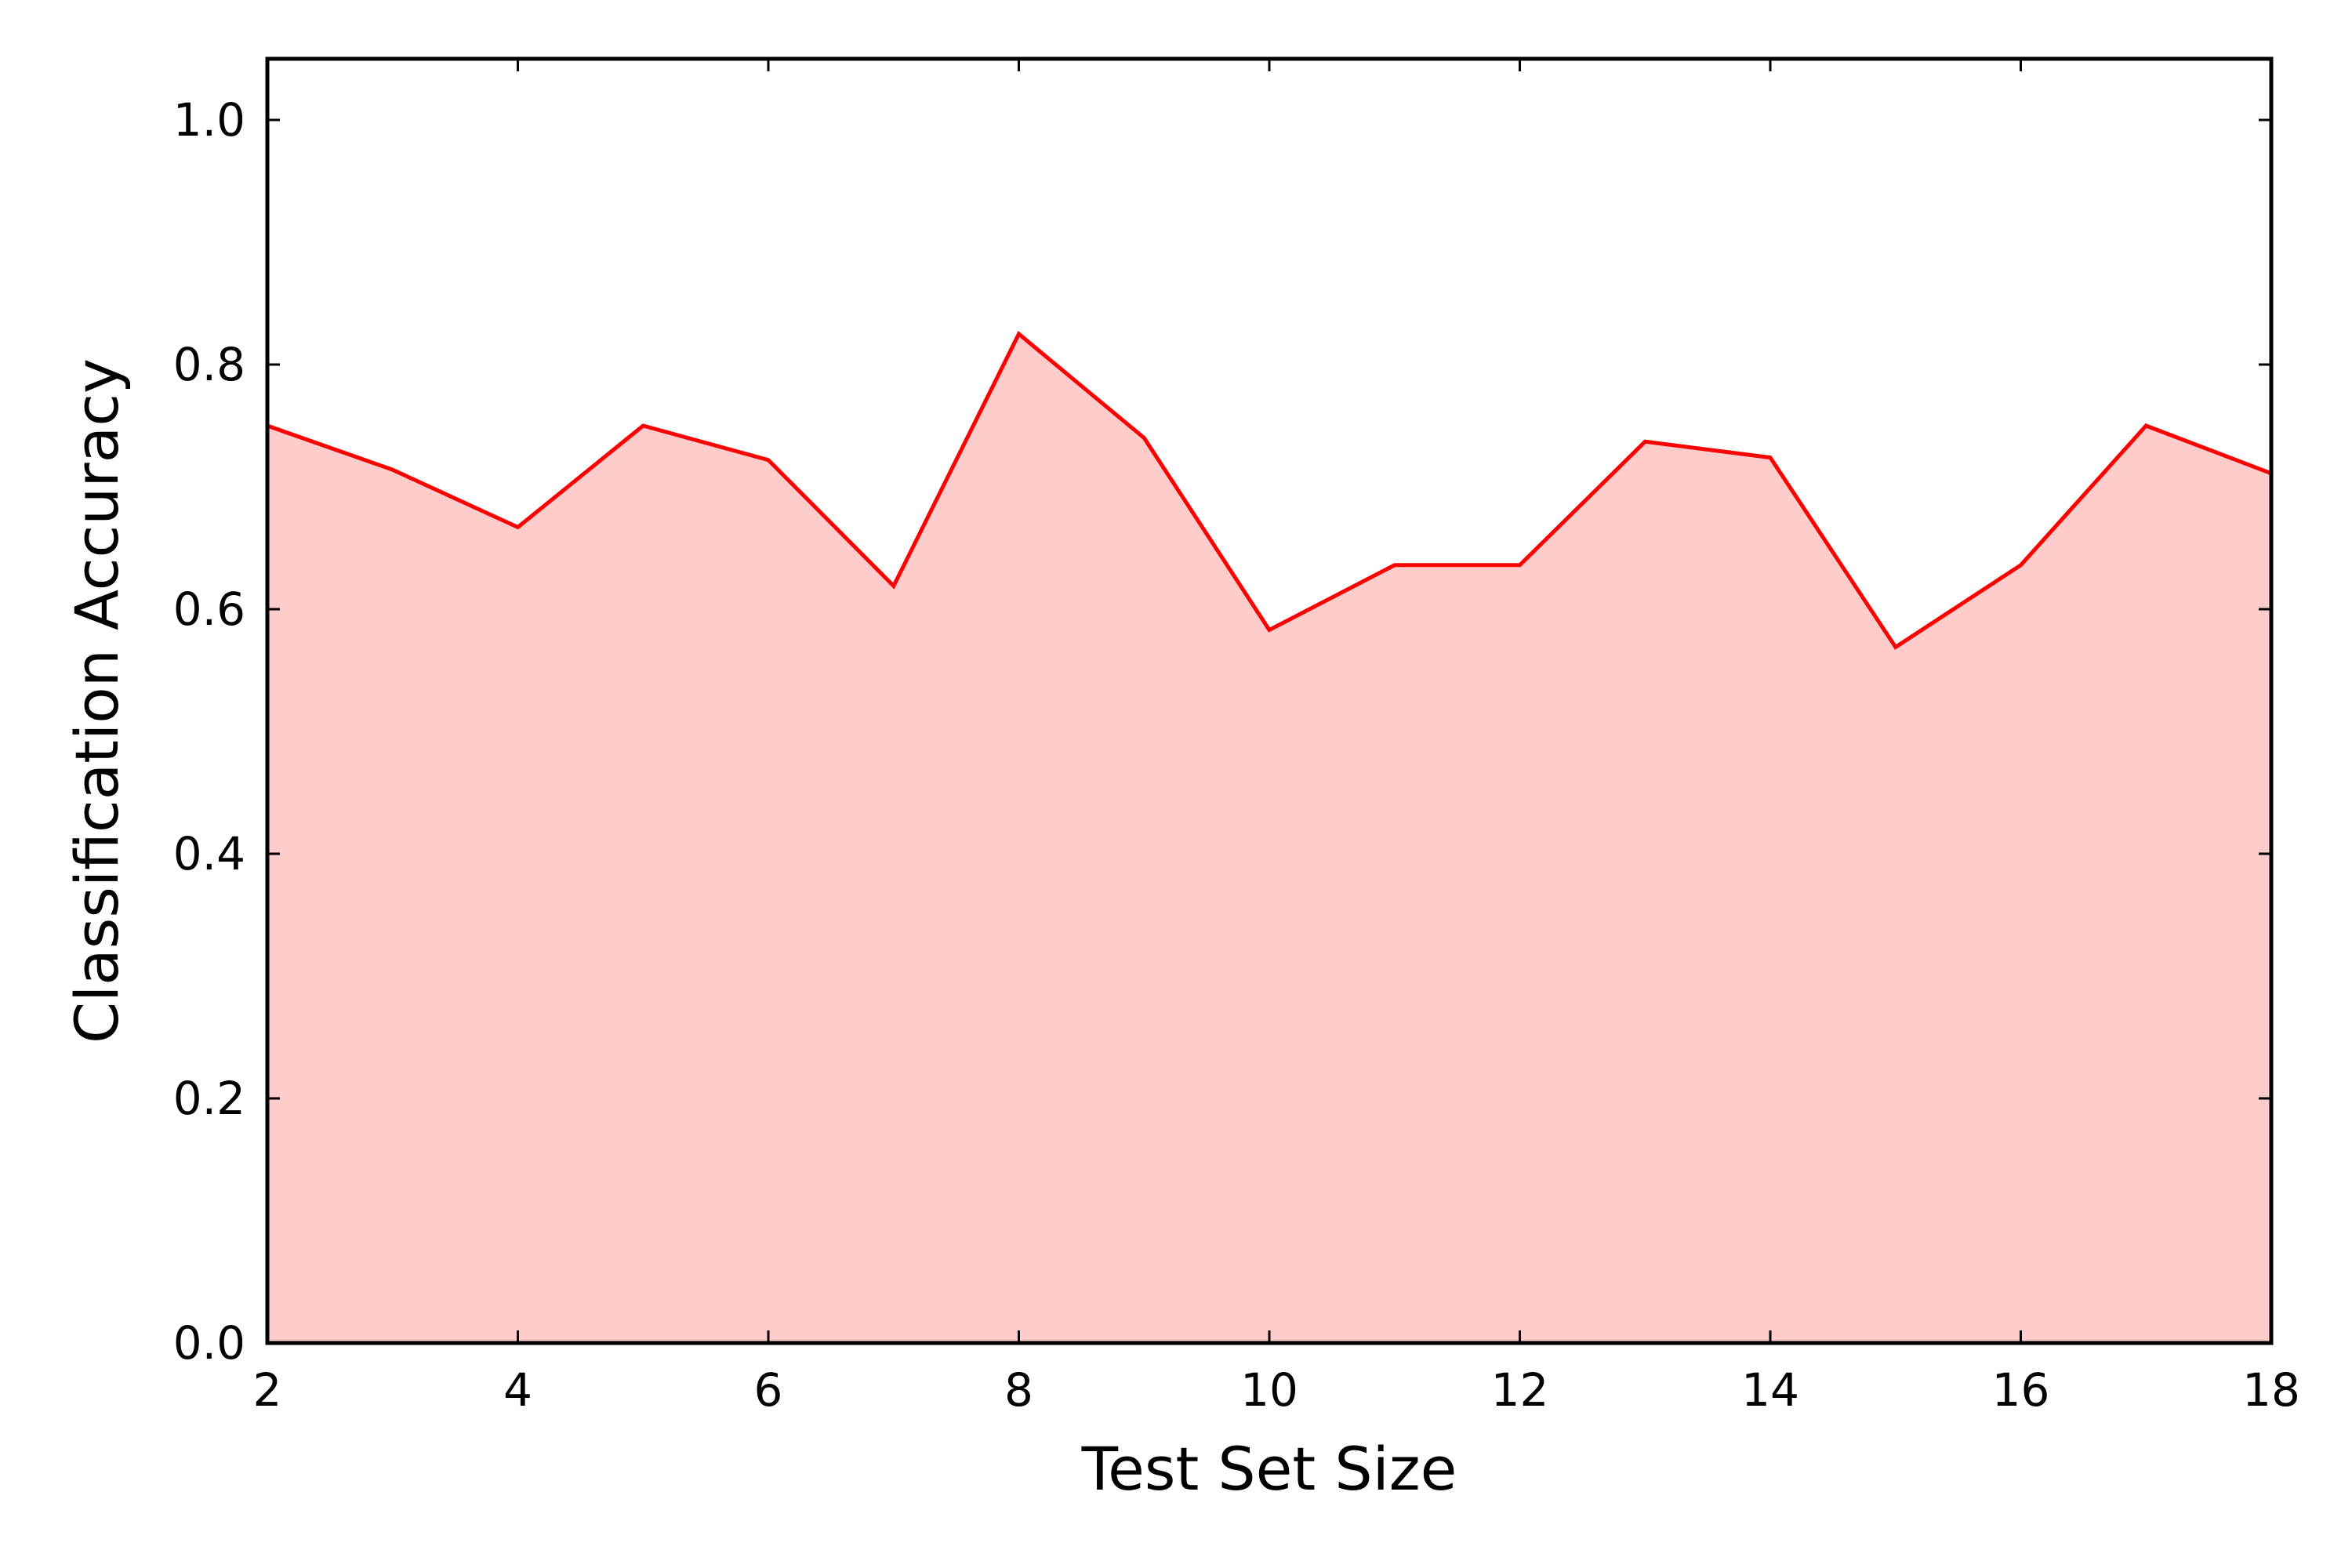  I want to click on x-tick-label: 12, so click(1520, 1390).